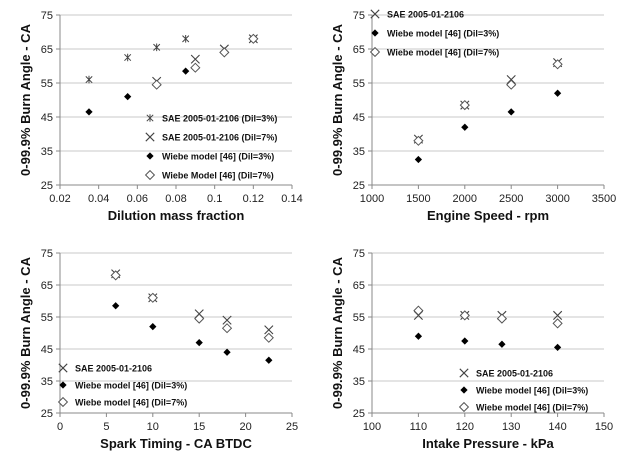 This screenshot has width=624, height=471. What do you see at coordinates (372, 427) in the screenshot?
I see `x-tick-label: 100` at bounding box center [372, 427].